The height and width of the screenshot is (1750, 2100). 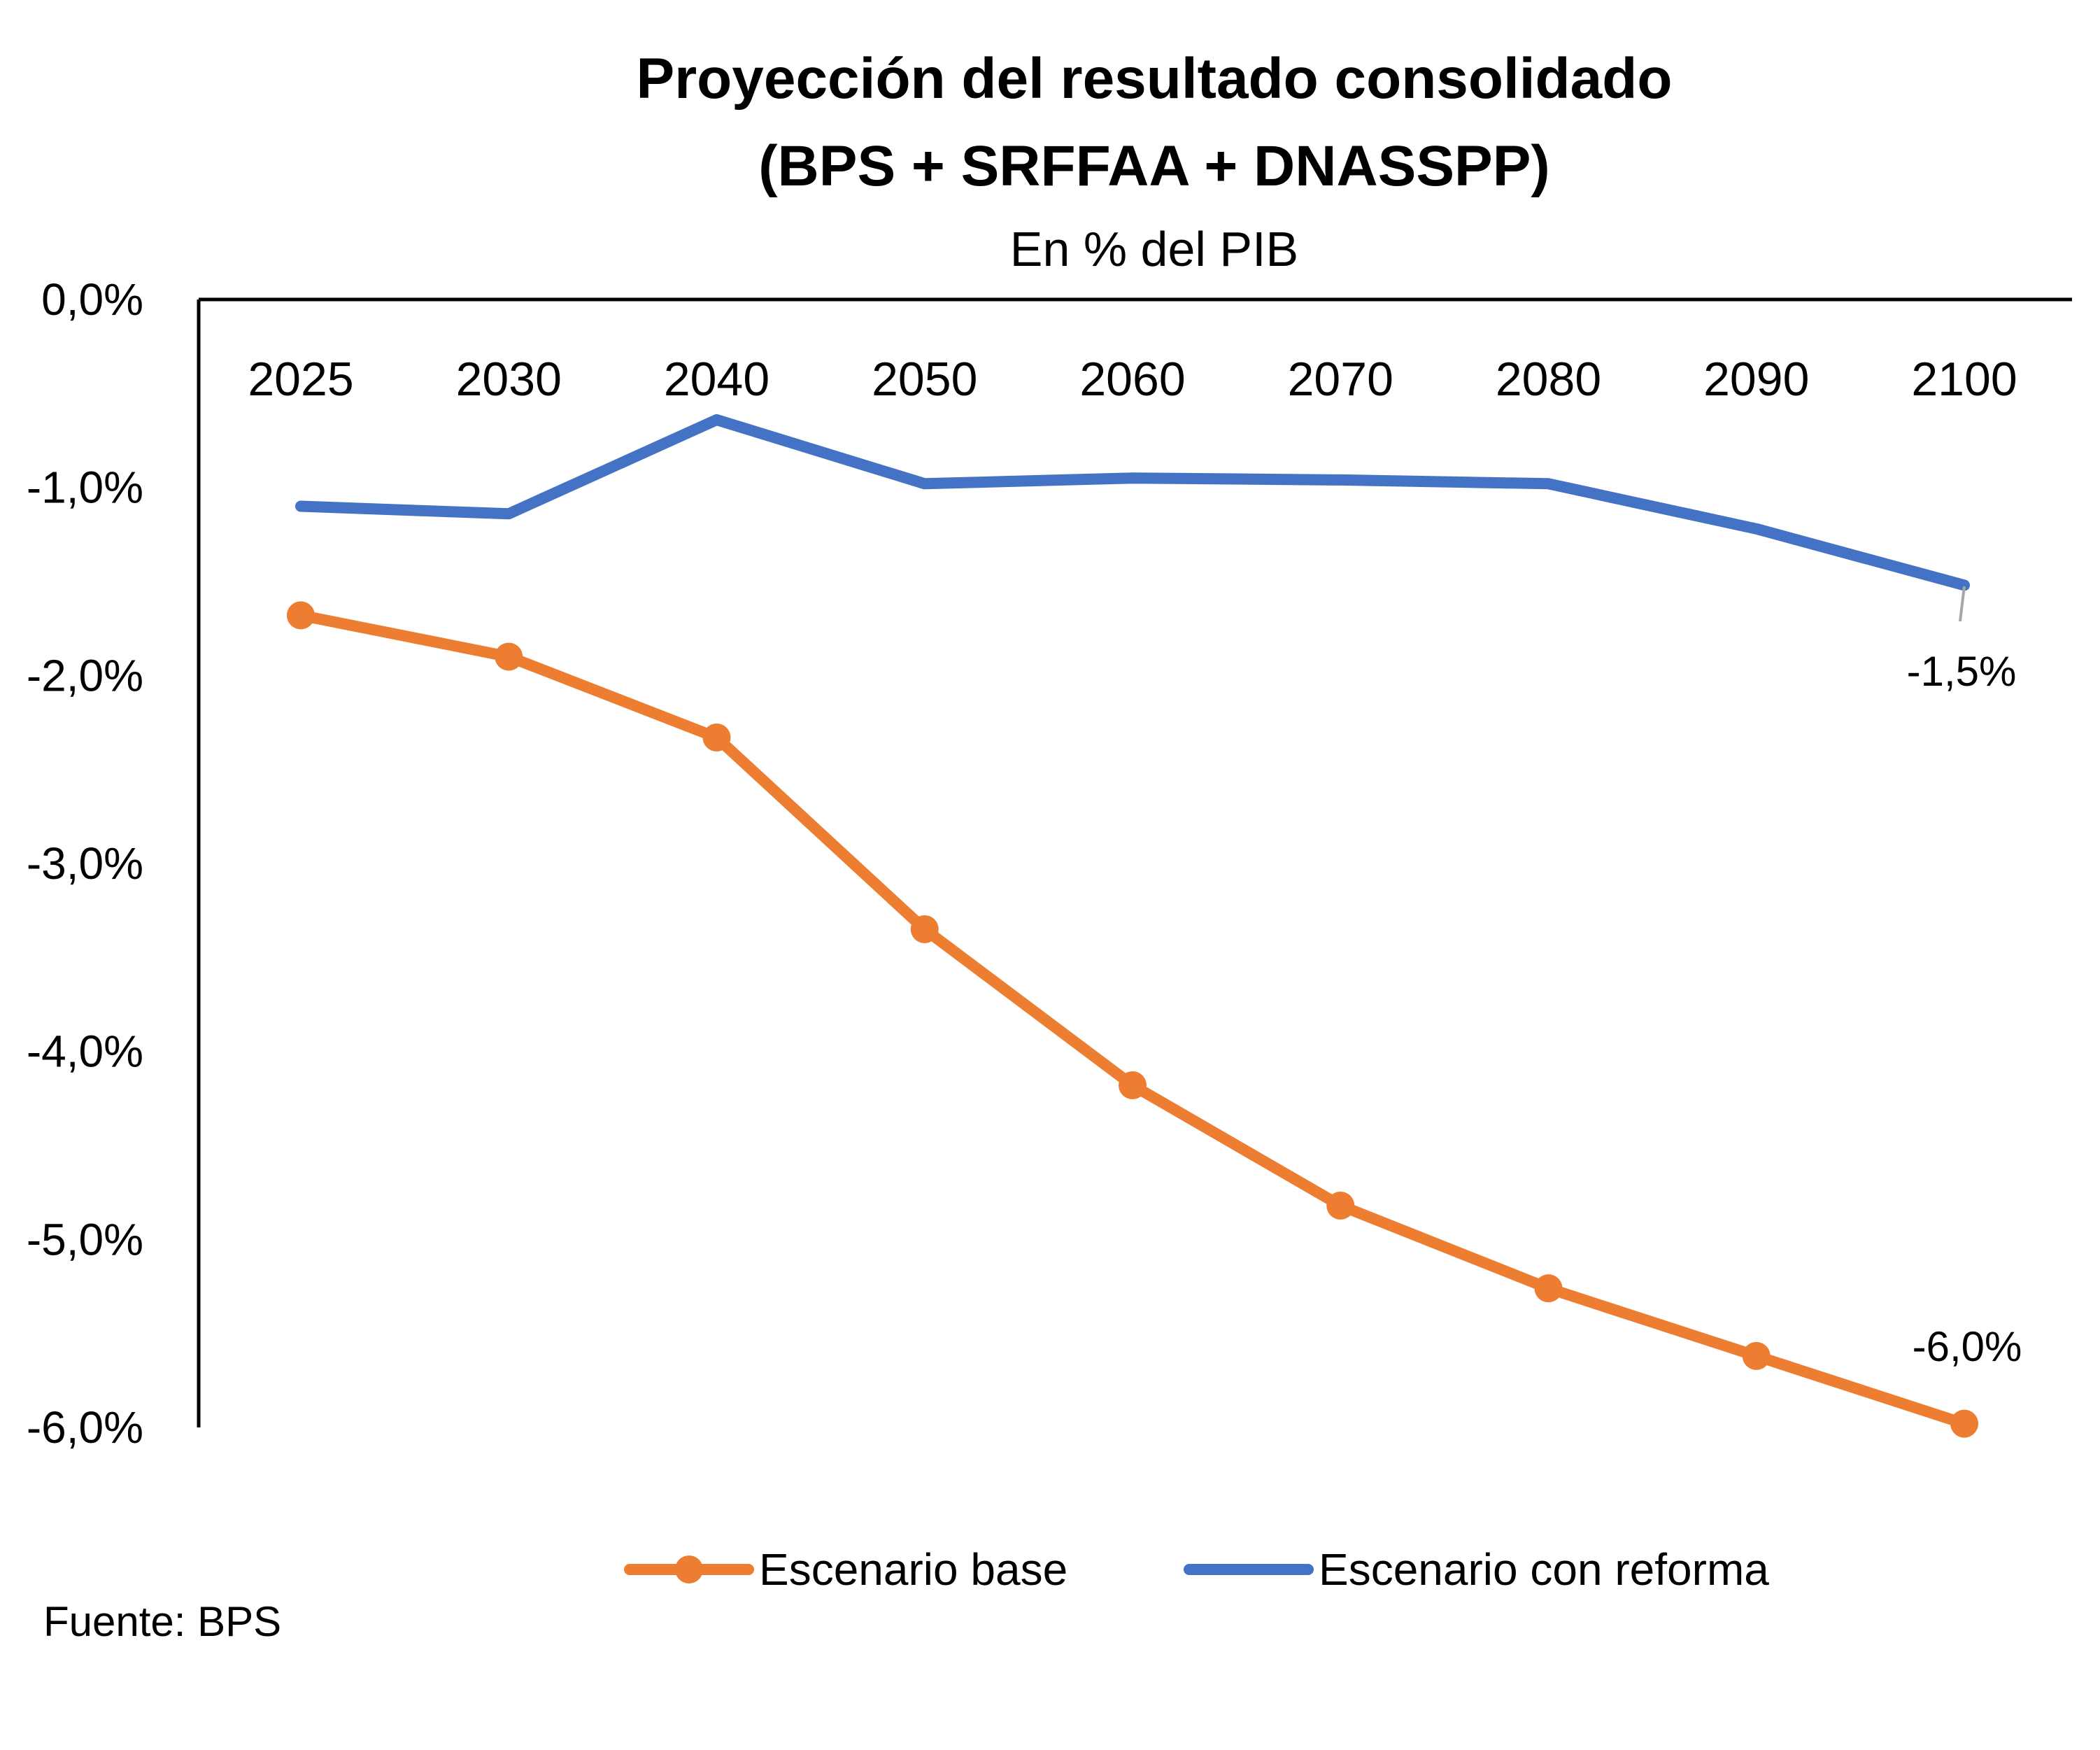 What do you see at coordinates (1196, 1569) in the screenshot?
I see `legend: Escenario base Escenario con reforma` at bounding box center [1196, 1569].